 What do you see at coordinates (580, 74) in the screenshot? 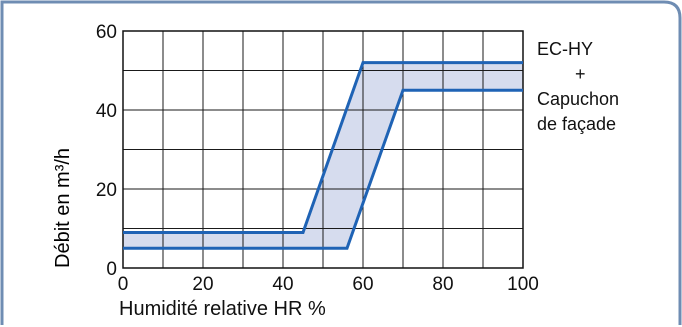
I see `annotation-plus: +` at bounding box center [580, 74].